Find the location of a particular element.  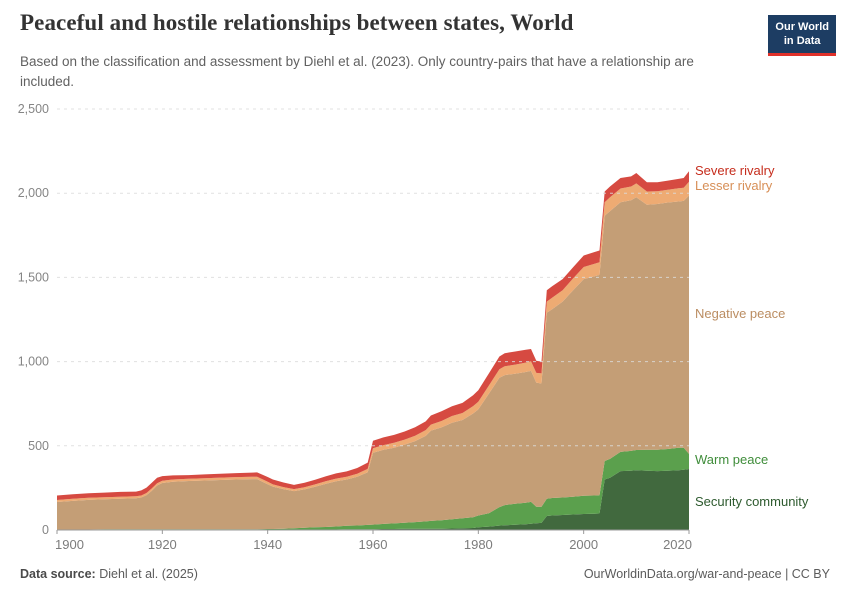

area-warm-peace is located at coordinates (373, 488).